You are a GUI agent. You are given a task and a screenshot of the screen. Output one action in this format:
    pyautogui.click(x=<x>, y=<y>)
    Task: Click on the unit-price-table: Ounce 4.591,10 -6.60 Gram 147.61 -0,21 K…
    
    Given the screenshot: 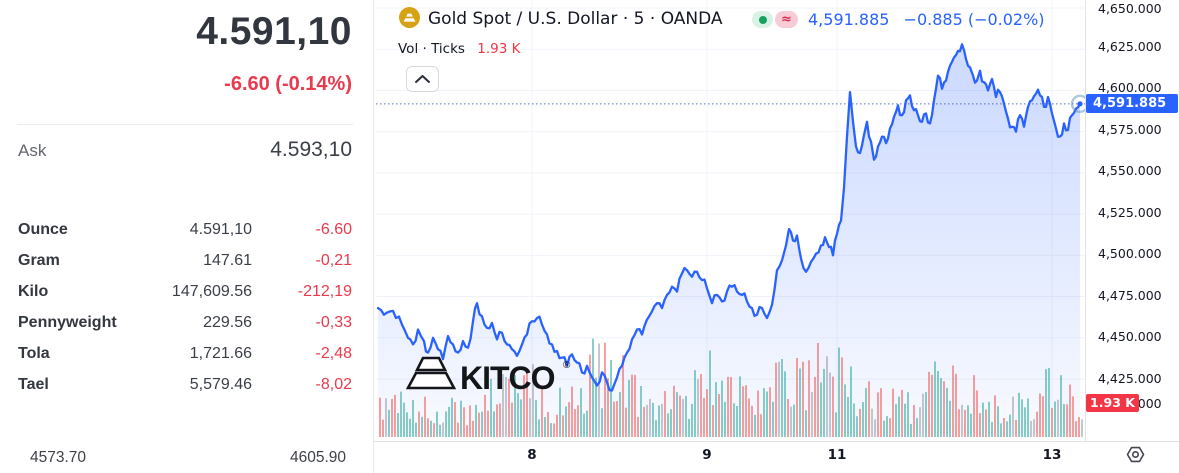 What is the action you would take?
    pyautogui.click(x=185, y=307)
    